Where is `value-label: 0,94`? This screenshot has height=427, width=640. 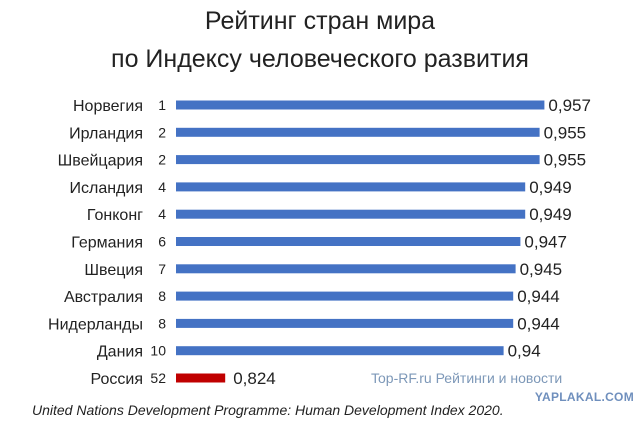 value-label: 0,94 is located at coordinates (524, 351).